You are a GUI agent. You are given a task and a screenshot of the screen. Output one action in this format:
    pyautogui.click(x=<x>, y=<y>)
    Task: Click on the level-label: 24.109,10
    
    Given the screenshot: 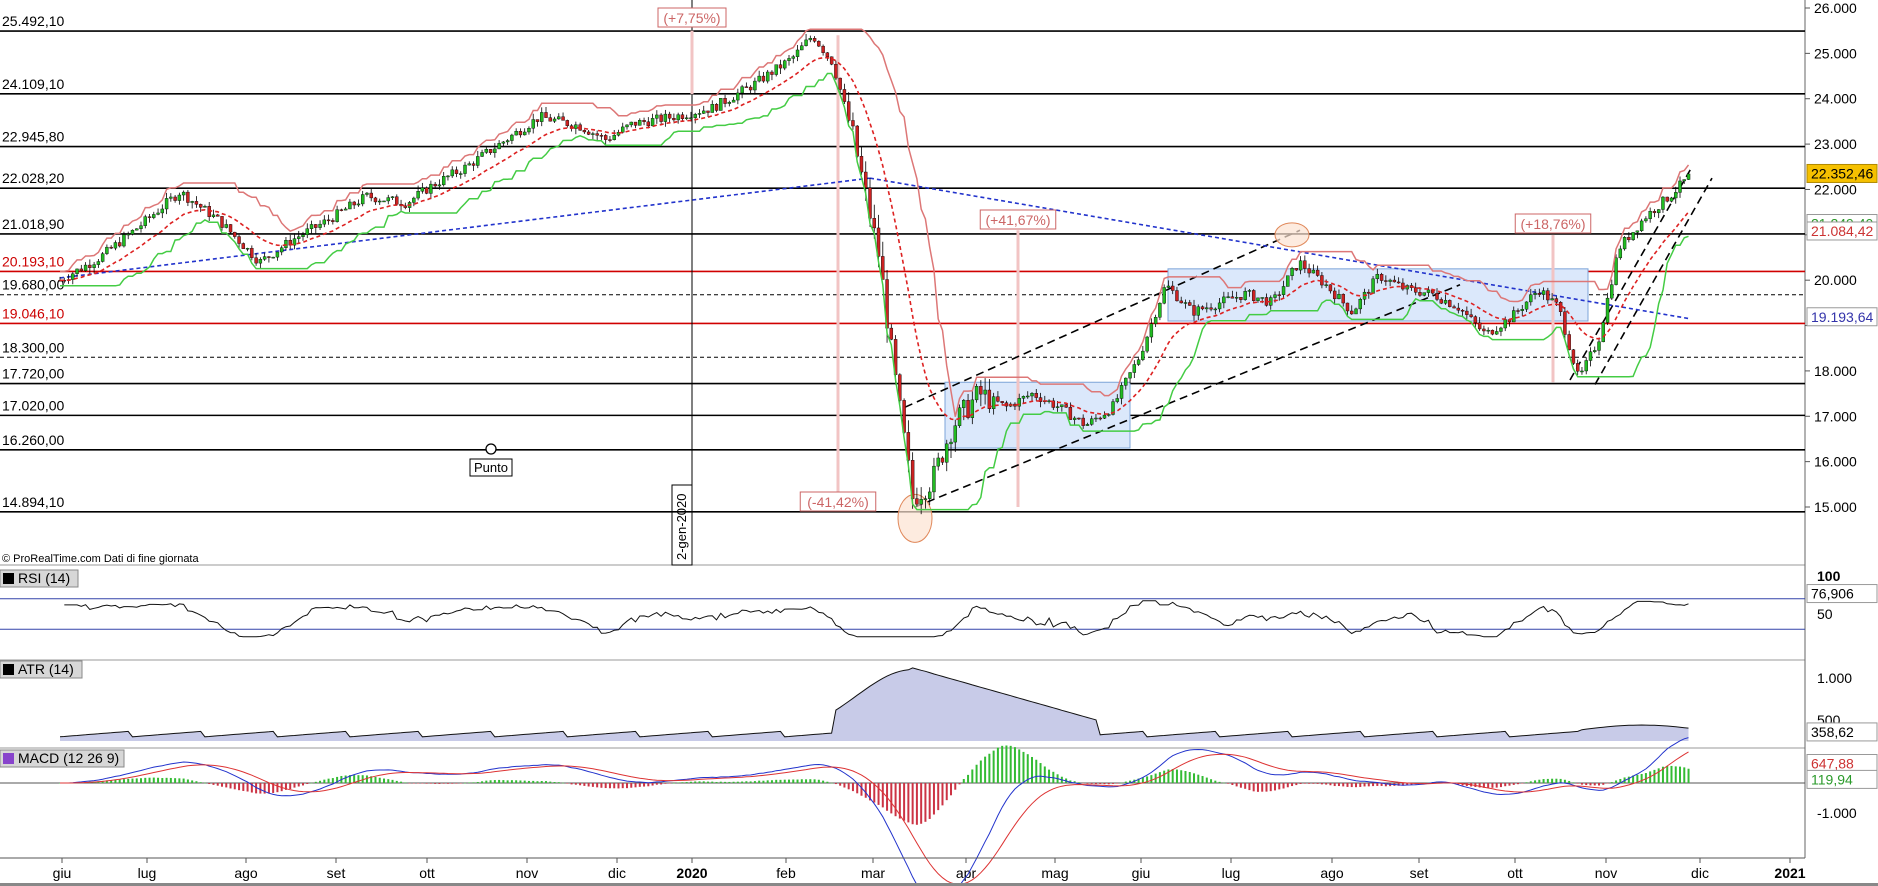 What is the action you would take?
    pyautogui.click(x=33, y=84)
    